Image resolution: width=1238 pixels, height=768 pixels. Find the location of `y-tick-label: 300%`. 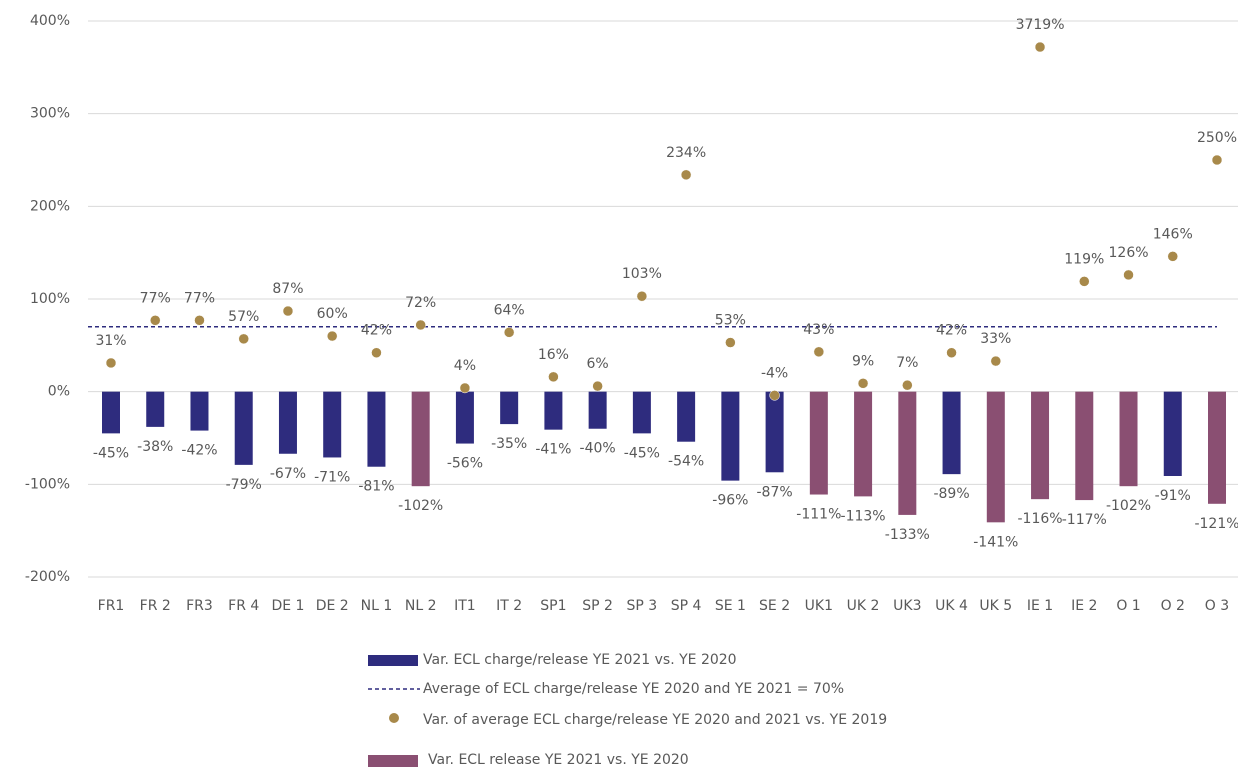

y-tick-label: 300% is located at coordinates (50, 114).